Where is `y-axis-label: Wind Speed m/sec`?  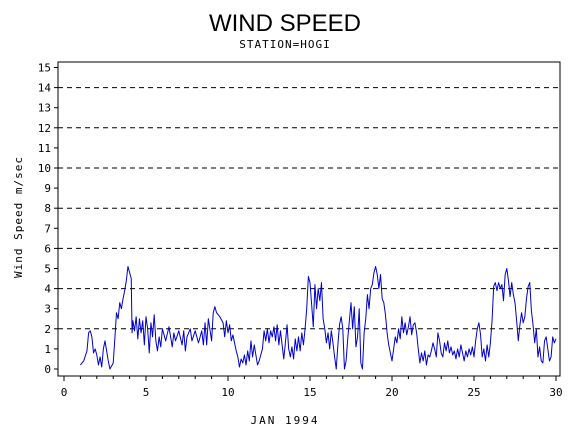
y-axis-label: Wind Speed m/sec is located at coordinates (18, 217).